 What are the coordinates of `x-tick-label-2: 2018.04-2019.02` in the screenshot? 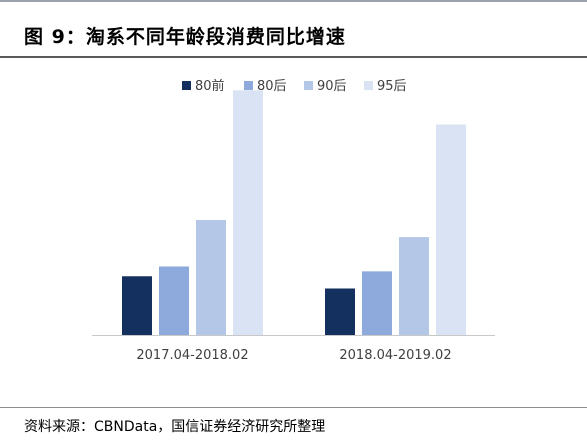 It's located at (395, 355).